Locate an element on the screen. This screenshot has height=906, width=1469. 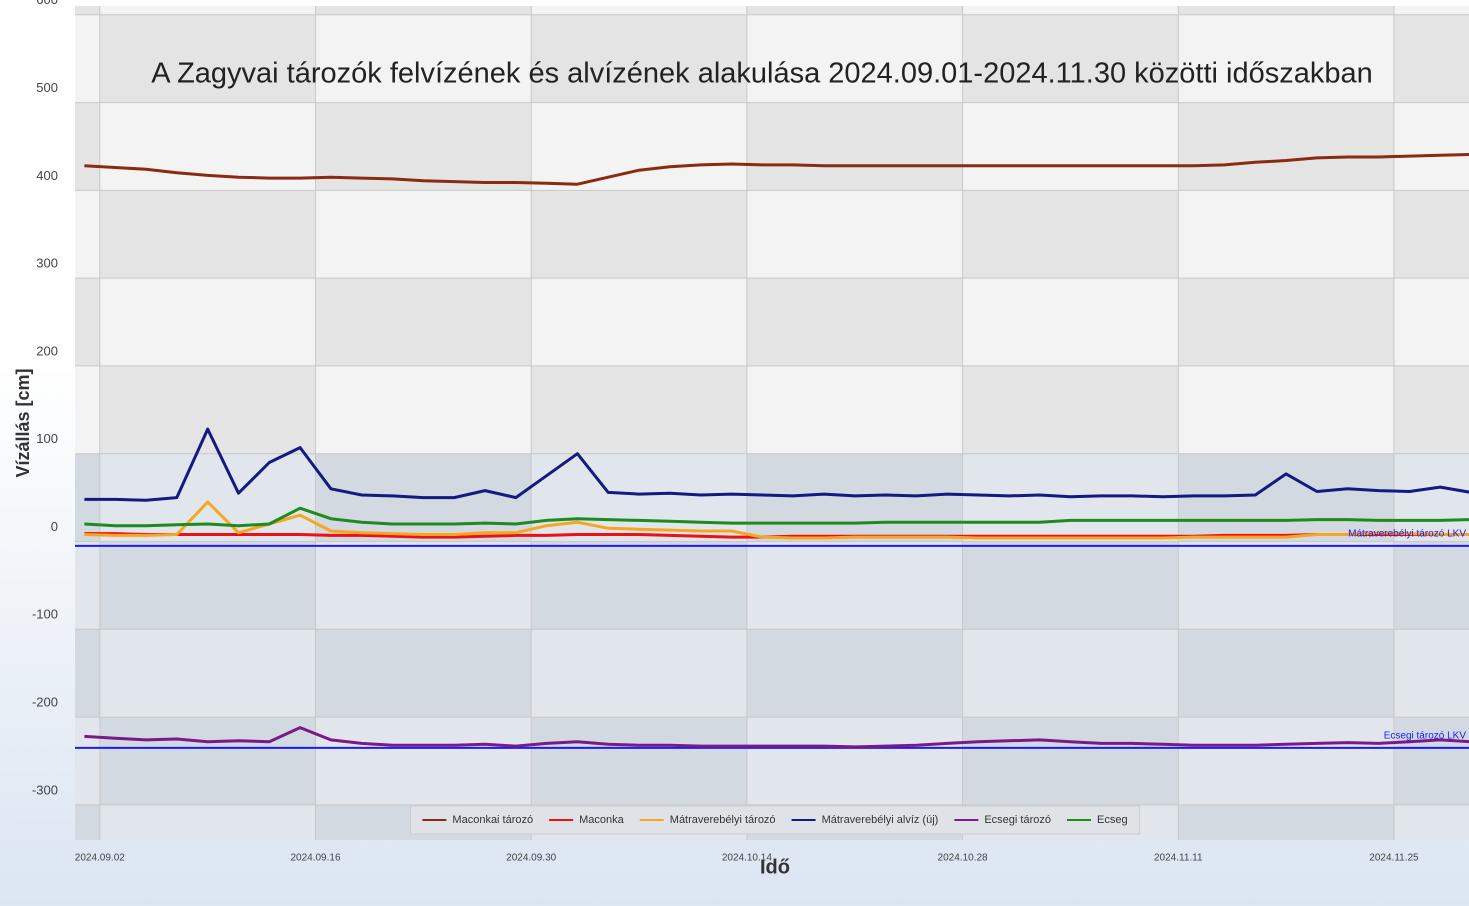
y-tick-label: -200 is located at coordinates (45, 702).